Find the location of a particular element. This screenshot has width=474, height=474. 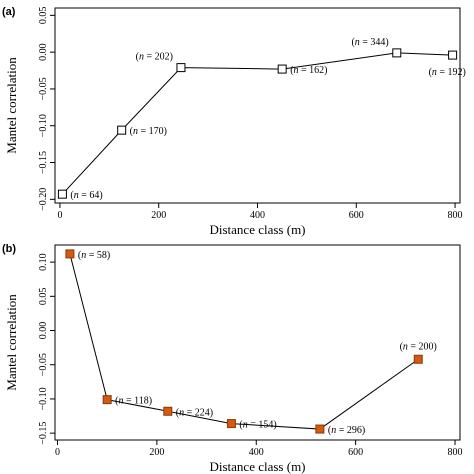

panel-b-n-label: (n = 118) is located at coordinates (133, 401).